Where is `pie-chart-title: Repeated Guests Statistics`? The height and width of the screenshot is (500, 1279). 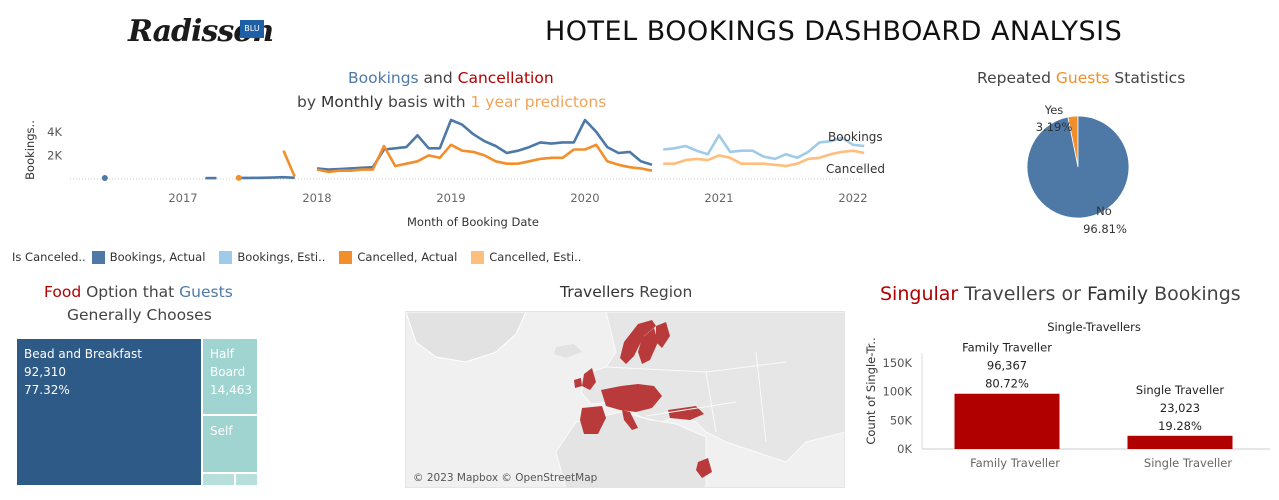 pie-chart-title: Repeated Guests Statistics is located at coordinates (1081, 78).